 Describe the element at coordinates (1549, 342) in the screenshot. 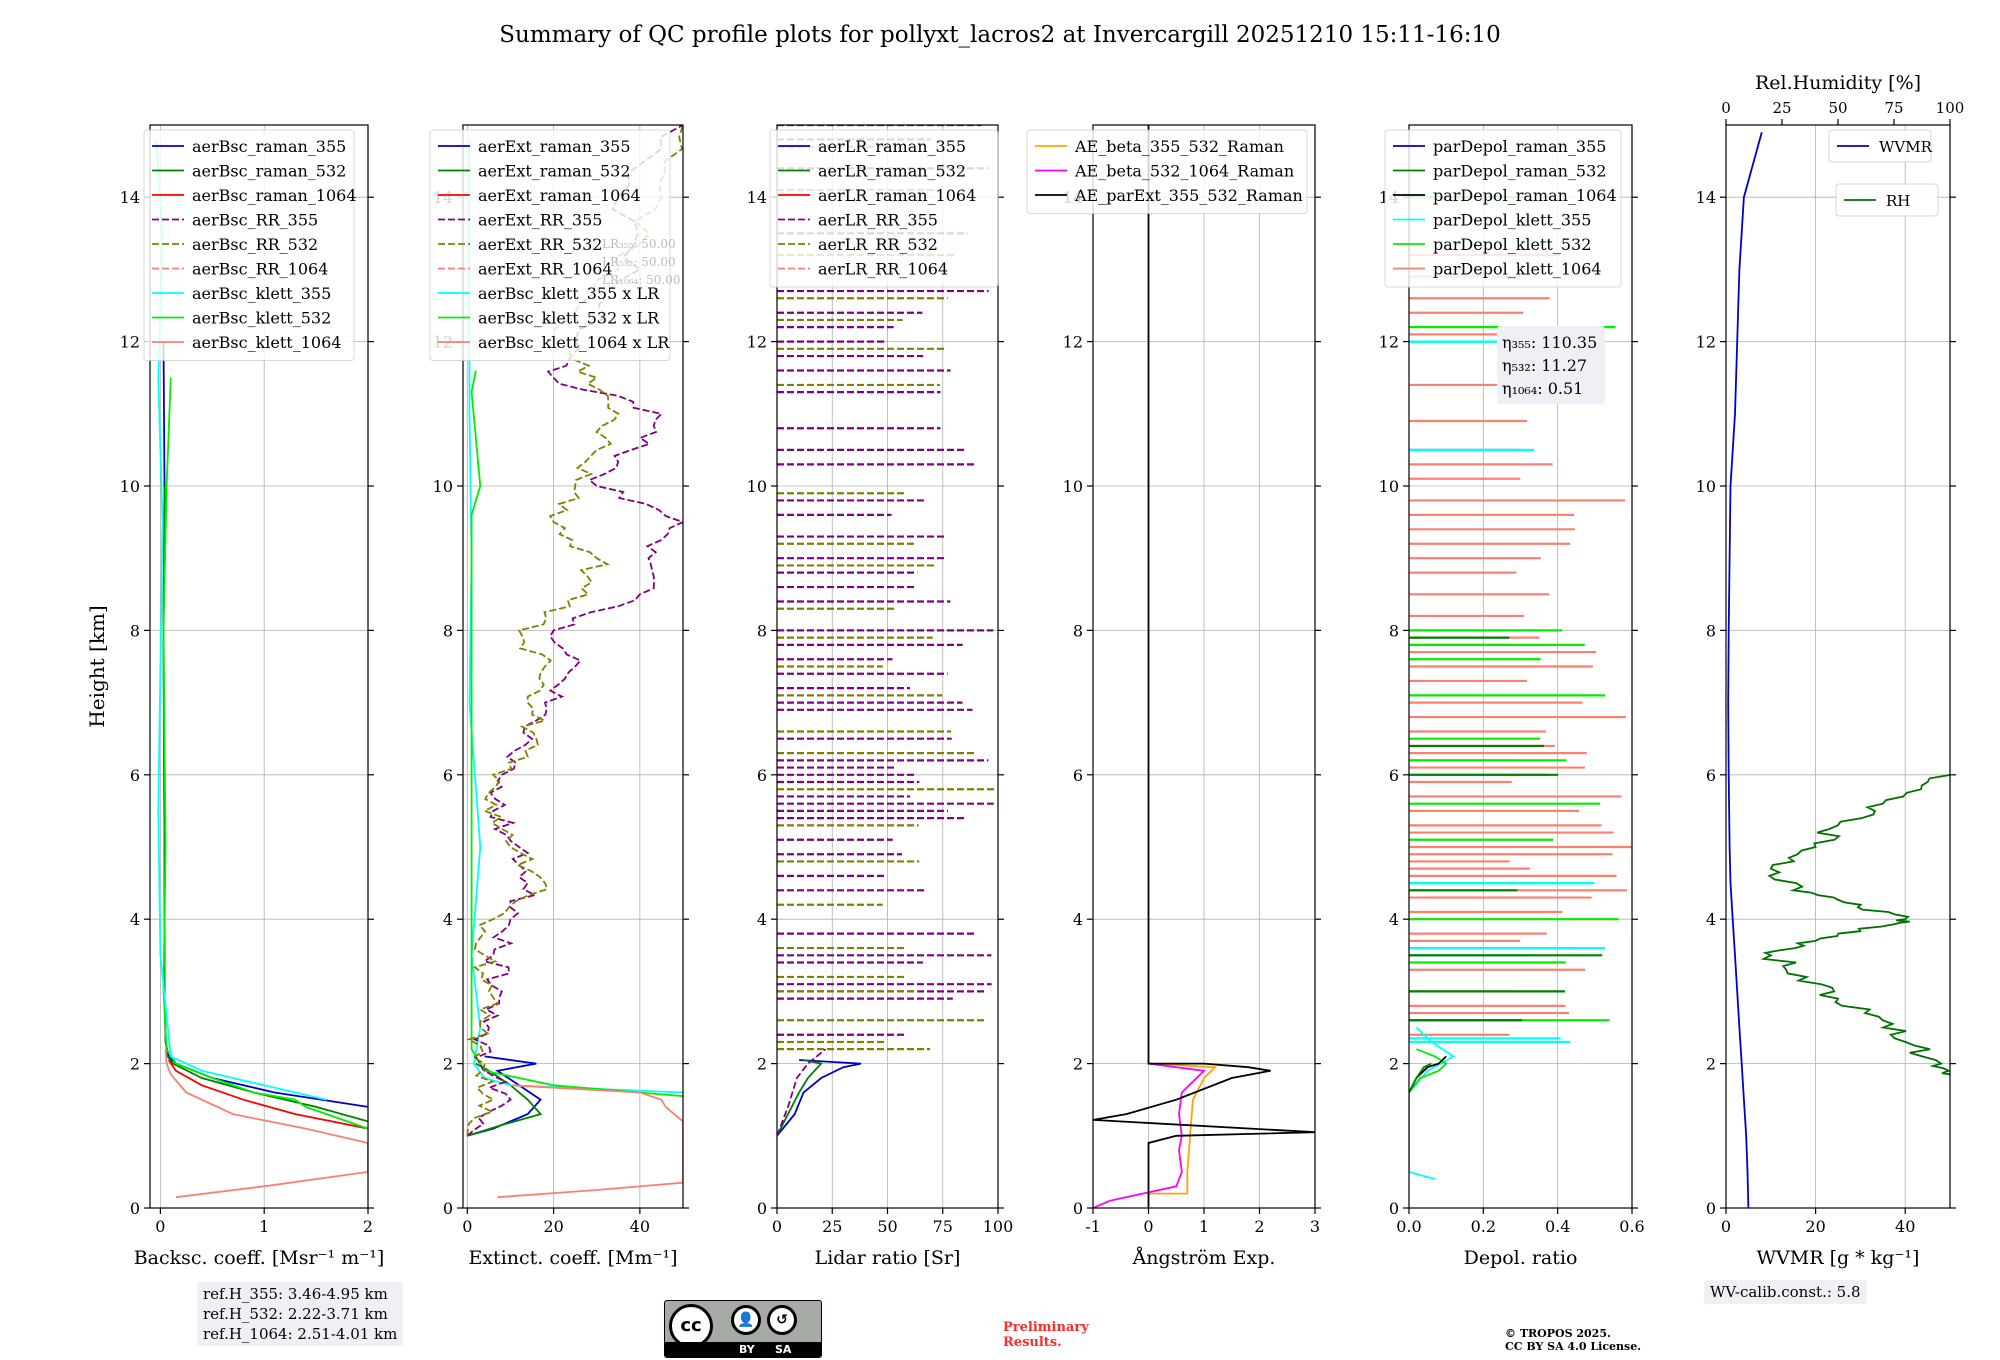

I see `eta-value: η₃₅₅: 110.35` at that location.